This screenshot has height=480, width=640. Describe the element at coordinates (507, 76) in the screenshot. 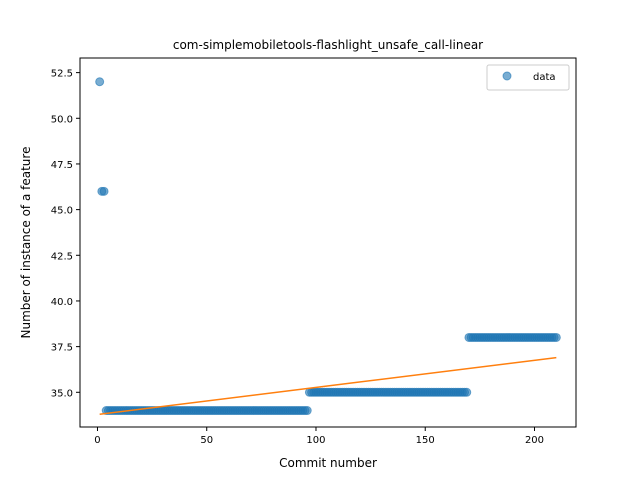

I see `legend-marker-data` at that location.